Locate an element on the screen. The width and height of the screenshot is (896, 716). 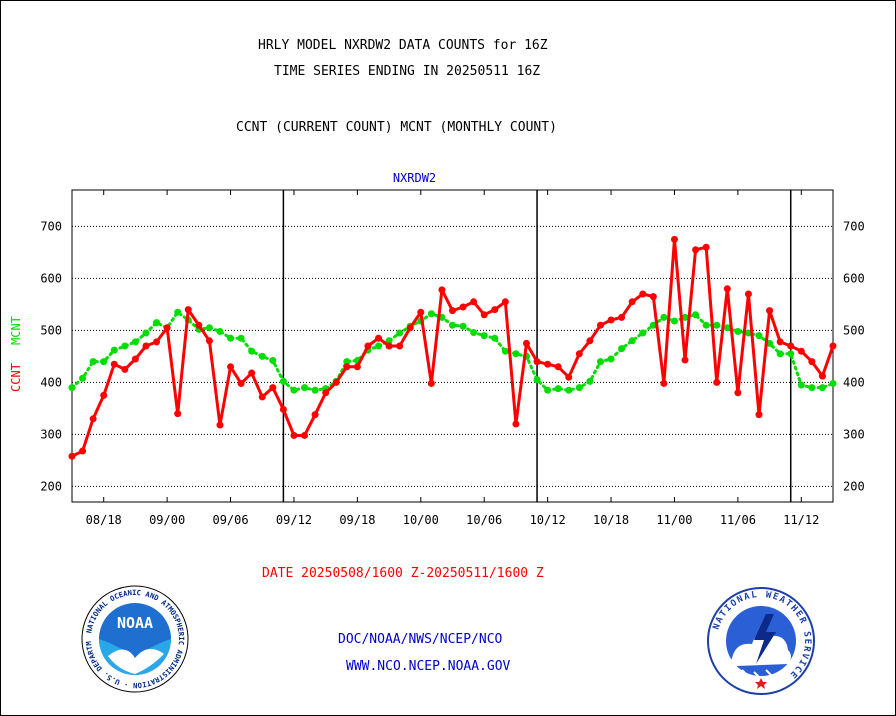
x-tick-label: 10/00 is located at coordinates (421, 520).